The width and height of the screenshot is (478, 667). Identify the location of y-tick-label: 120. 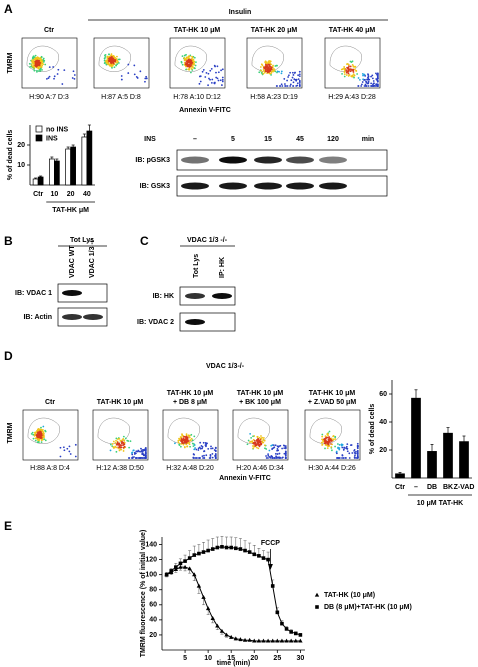
(151, 559).